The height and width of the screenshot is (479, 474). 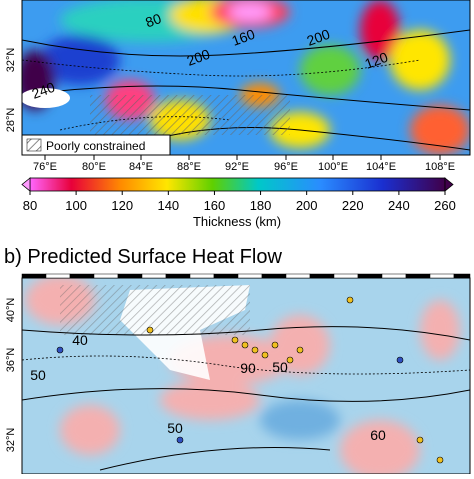 I want to click on panel-title: b) Predicted Surface Heat Flow, so click(x=143, y=257).